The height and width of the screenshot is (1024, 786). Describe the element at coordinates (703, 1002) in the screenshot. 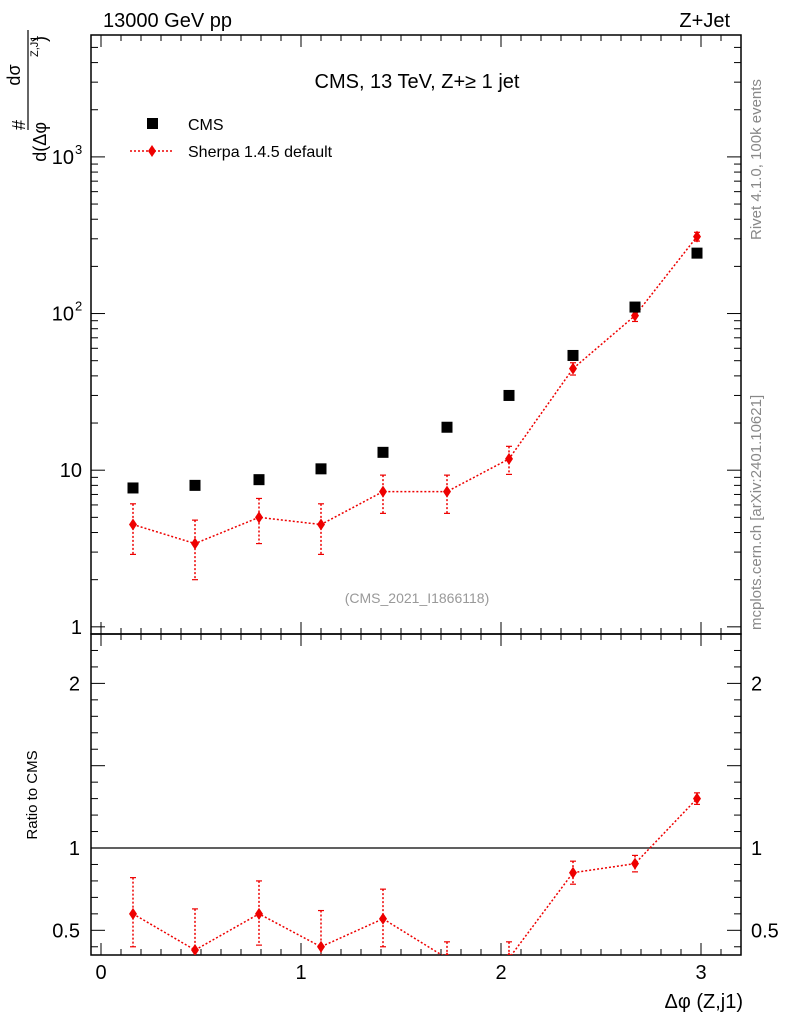

I see `x-axis-label: Δφ (Z,j1)` at that location.